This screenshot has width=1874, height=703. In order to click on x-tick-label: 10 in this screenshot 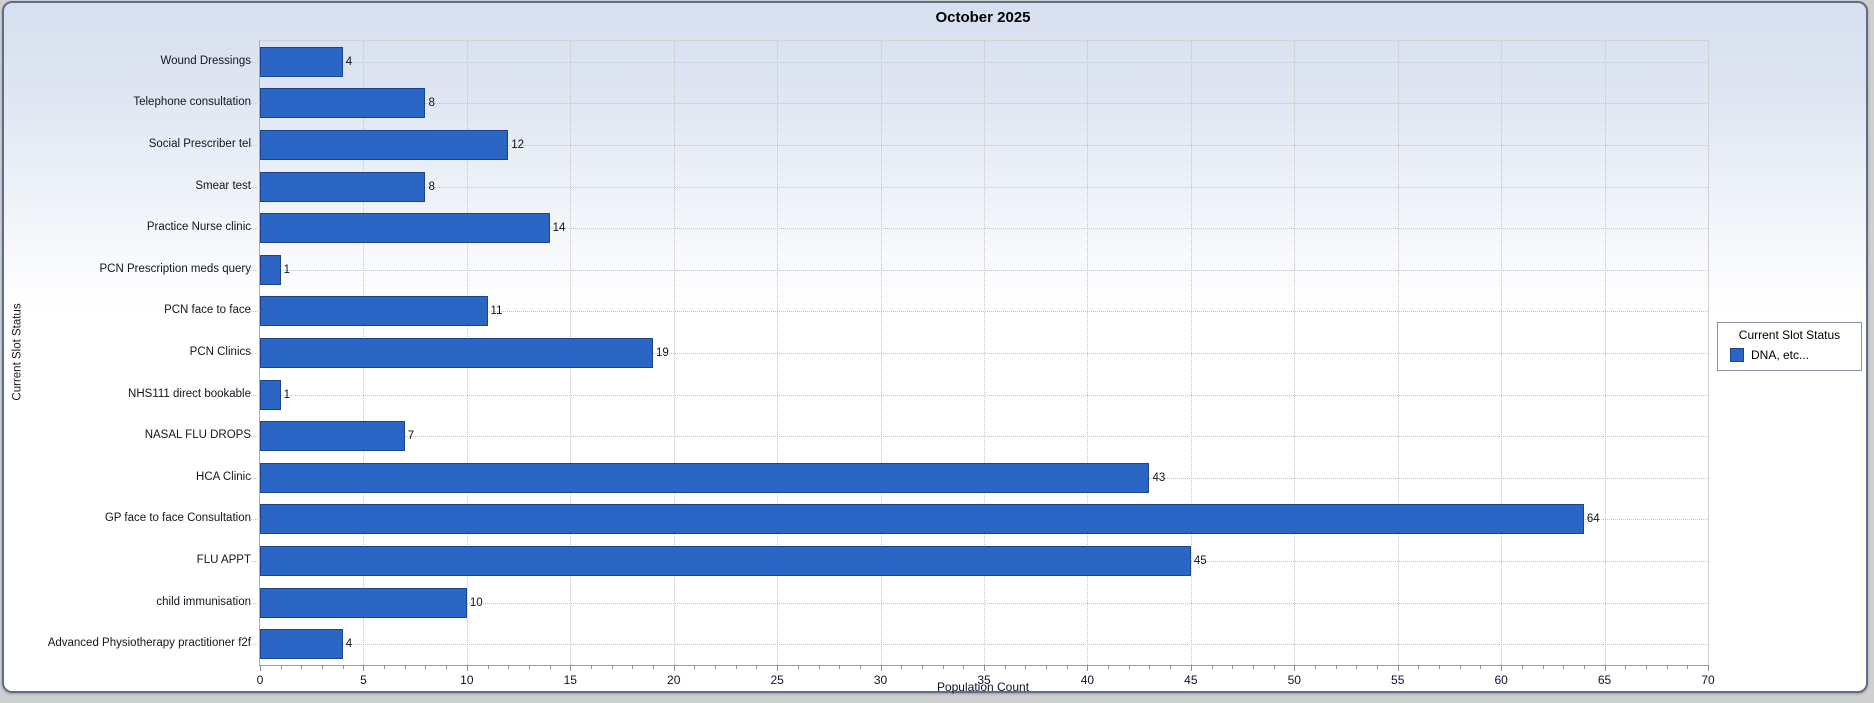, I will do `click(467, 680)`.